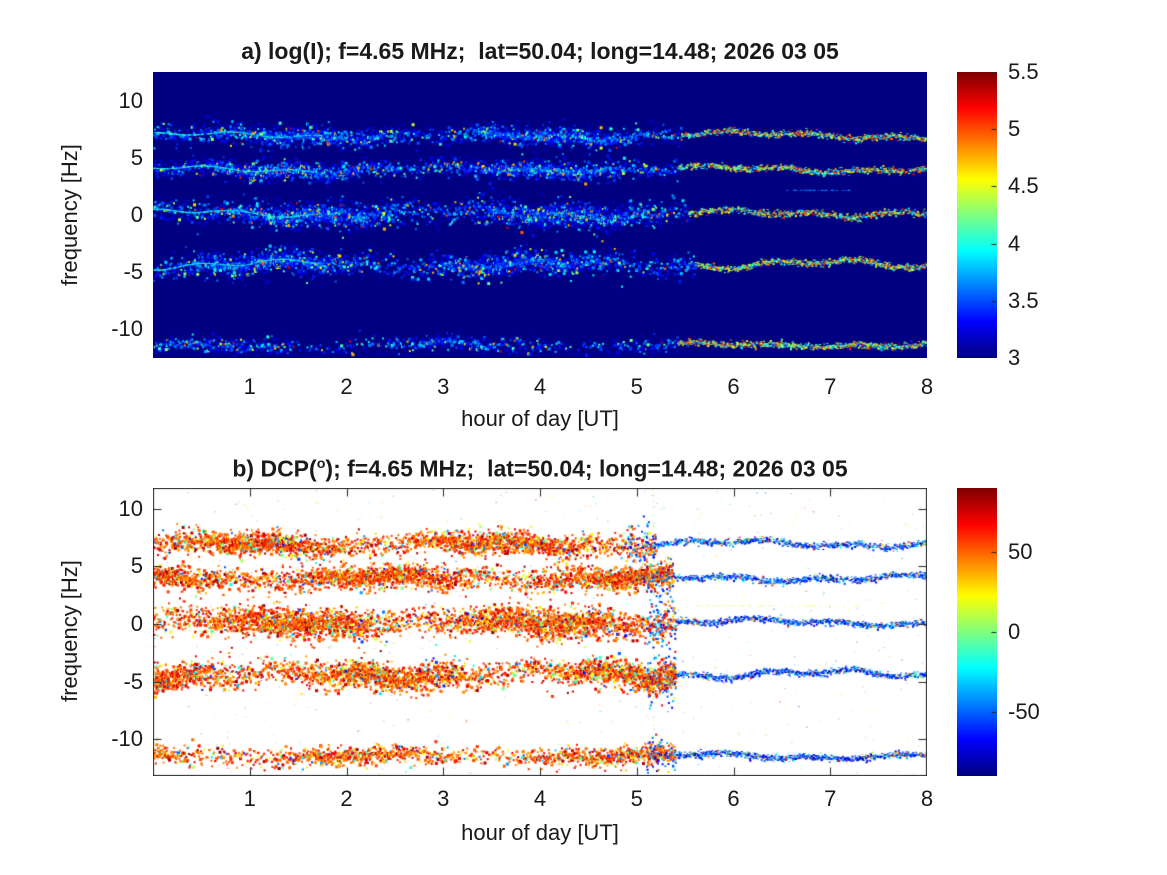 The image size is (1167, 875). What do you see at coordinates (977, 632) in the screenshot?
I see `panel-b-colorbar` at bounding box center [977, 632].